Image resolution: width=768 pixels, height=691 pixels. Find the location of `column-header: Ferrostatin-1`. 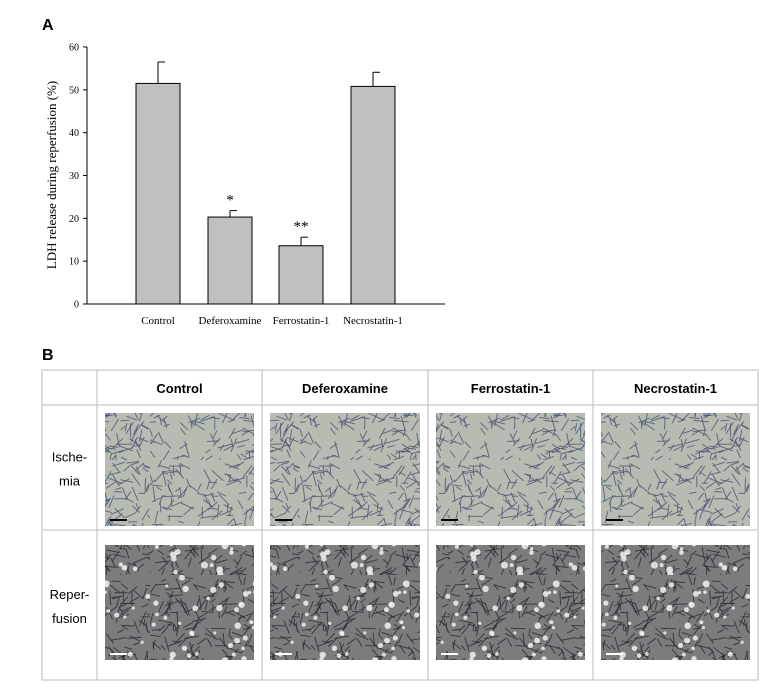

column-header: Ferrostatin-1 is located at coordinates (510, 388).